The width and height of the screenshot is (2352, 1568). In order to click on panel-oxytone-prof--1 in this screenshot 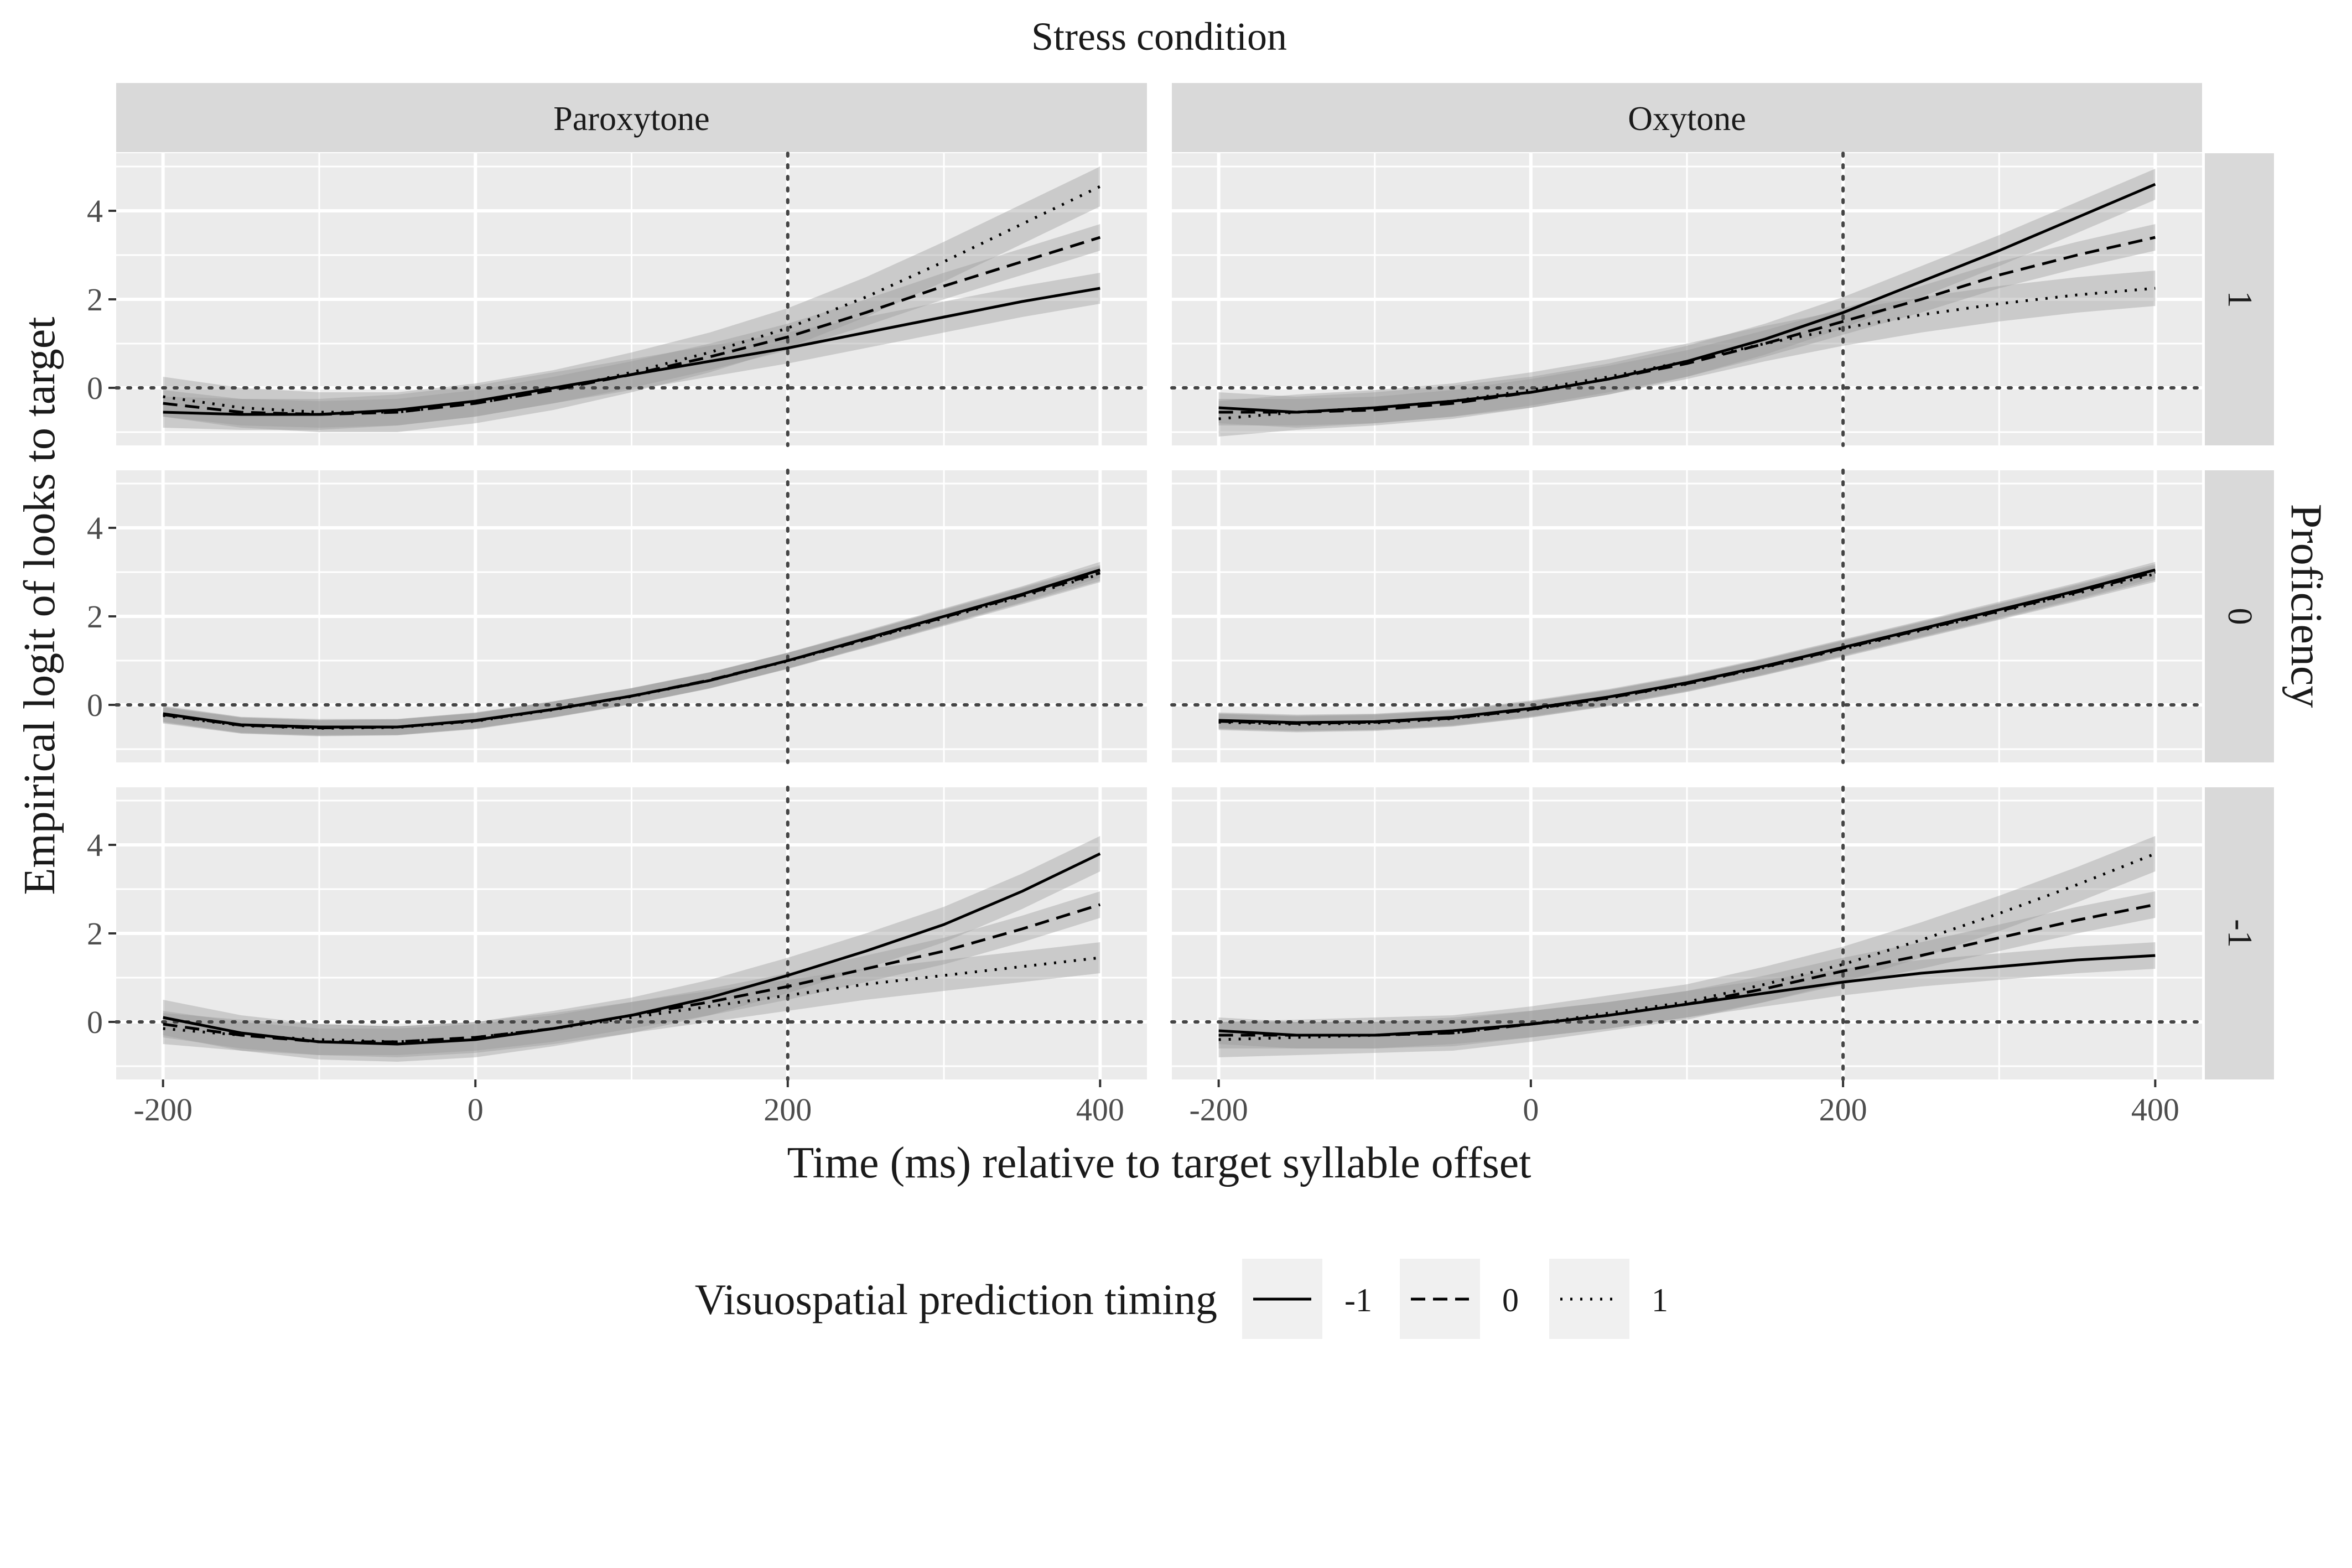, I will do `click(1687, 934)`.